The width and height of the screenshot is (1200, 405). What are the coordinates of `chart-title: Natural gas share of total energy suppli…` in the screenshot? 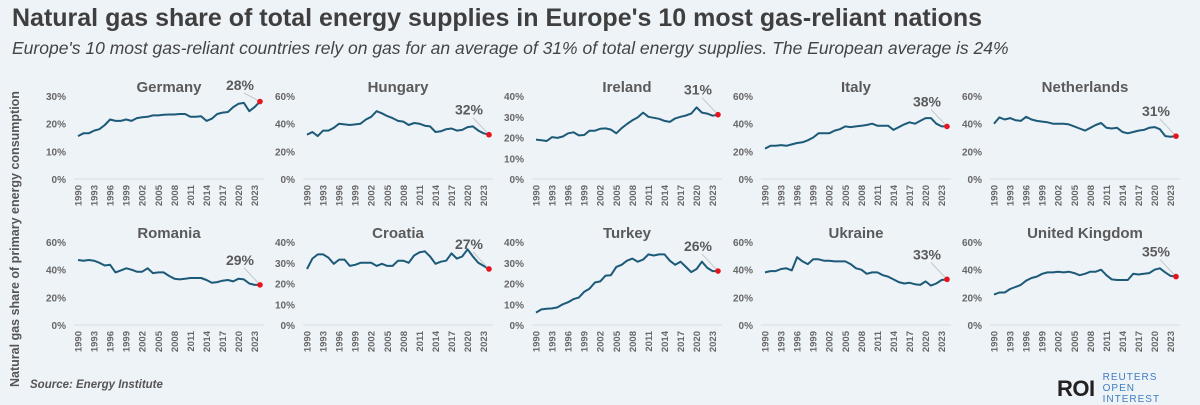 It's located at (497, 18).